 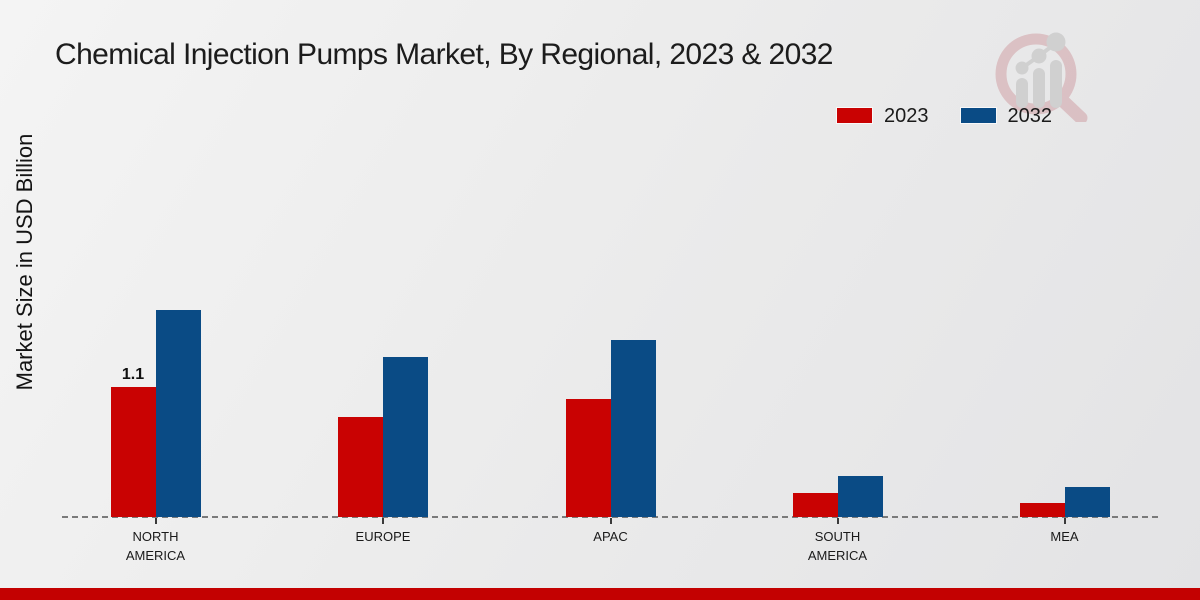 I want to click on legend-swatch-2023, so click(x=854, y=115).